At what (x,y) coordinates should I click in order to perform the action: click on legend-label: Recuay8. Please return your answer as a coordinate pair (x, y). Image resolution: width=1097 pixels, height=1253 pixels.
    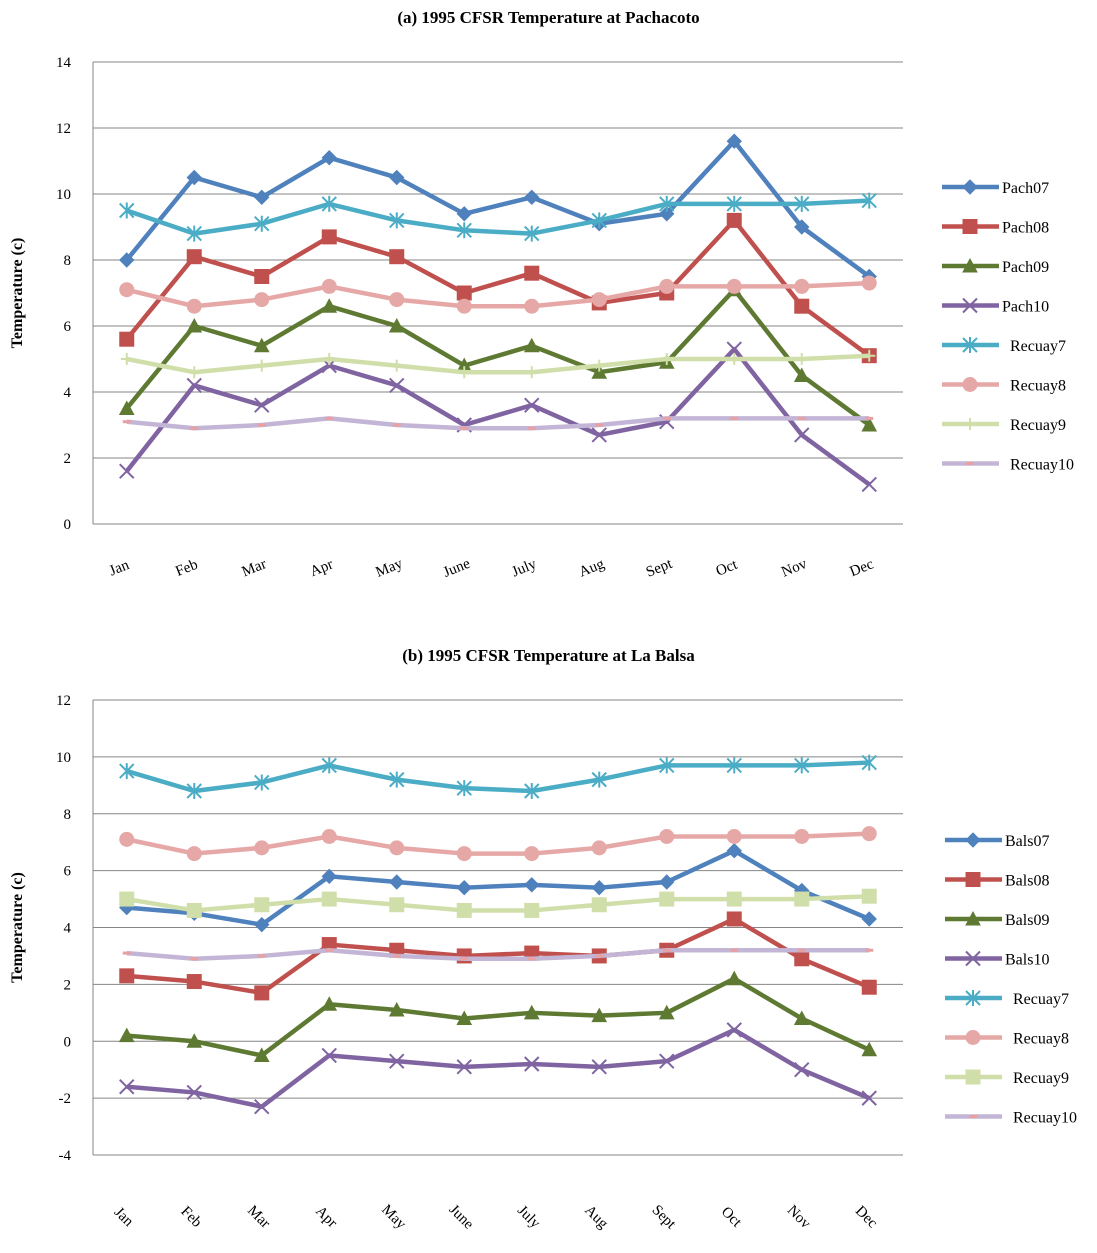
    Looking at the image, I should click on (1041, 1039).